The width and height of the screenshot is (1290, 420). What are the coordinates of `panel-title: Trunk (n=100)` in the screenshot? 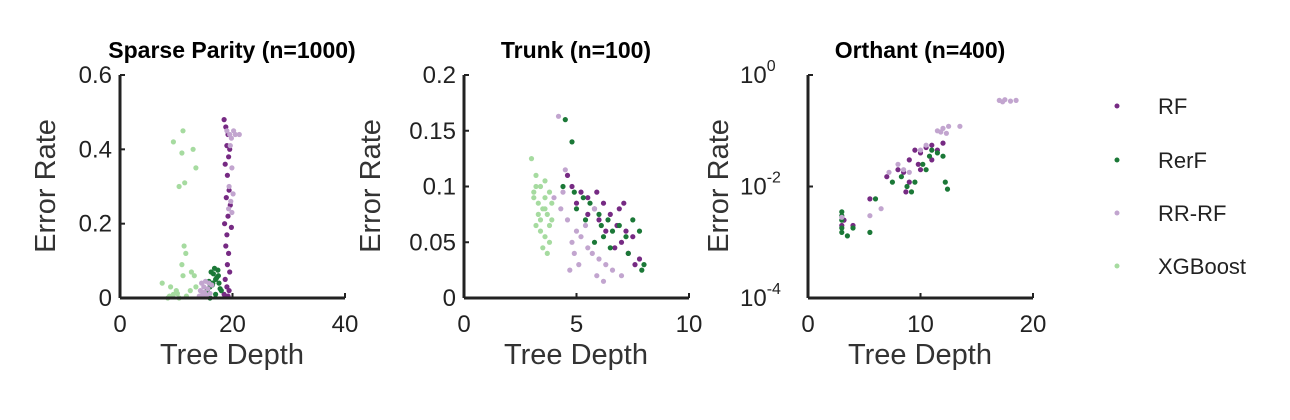 It's located at (576, 50).